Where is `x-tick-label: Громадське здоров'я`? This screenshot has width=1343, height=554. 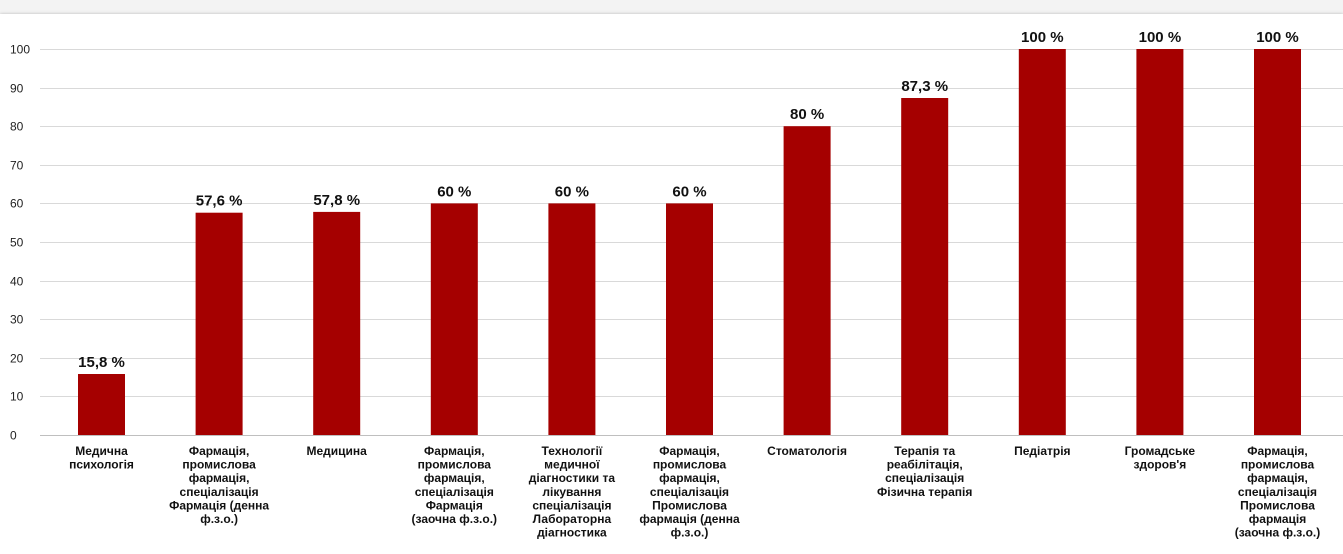
x-tick-label: Громадське здоров'я is located at coordinates (1160, 458).